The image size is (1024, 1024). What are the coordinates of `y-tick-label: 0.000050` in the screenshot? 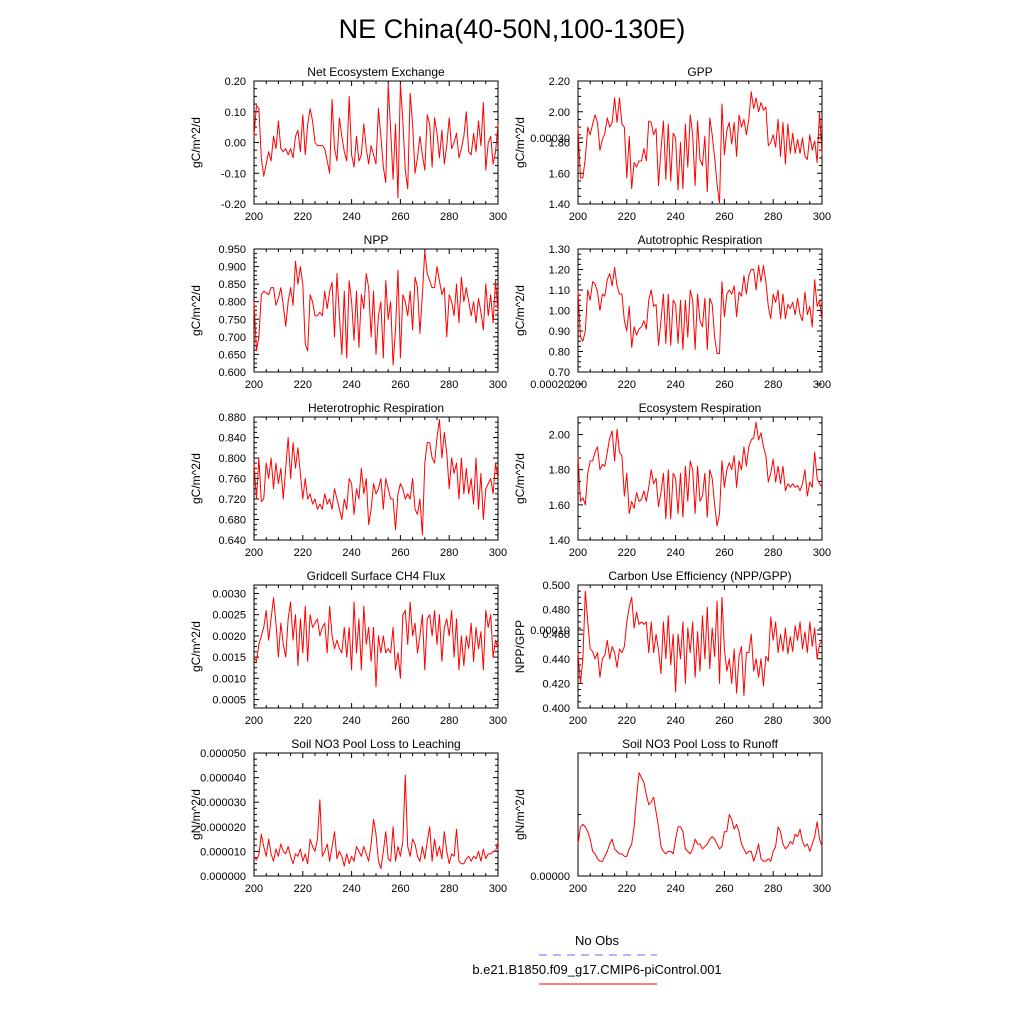 It's located at (223, 754).